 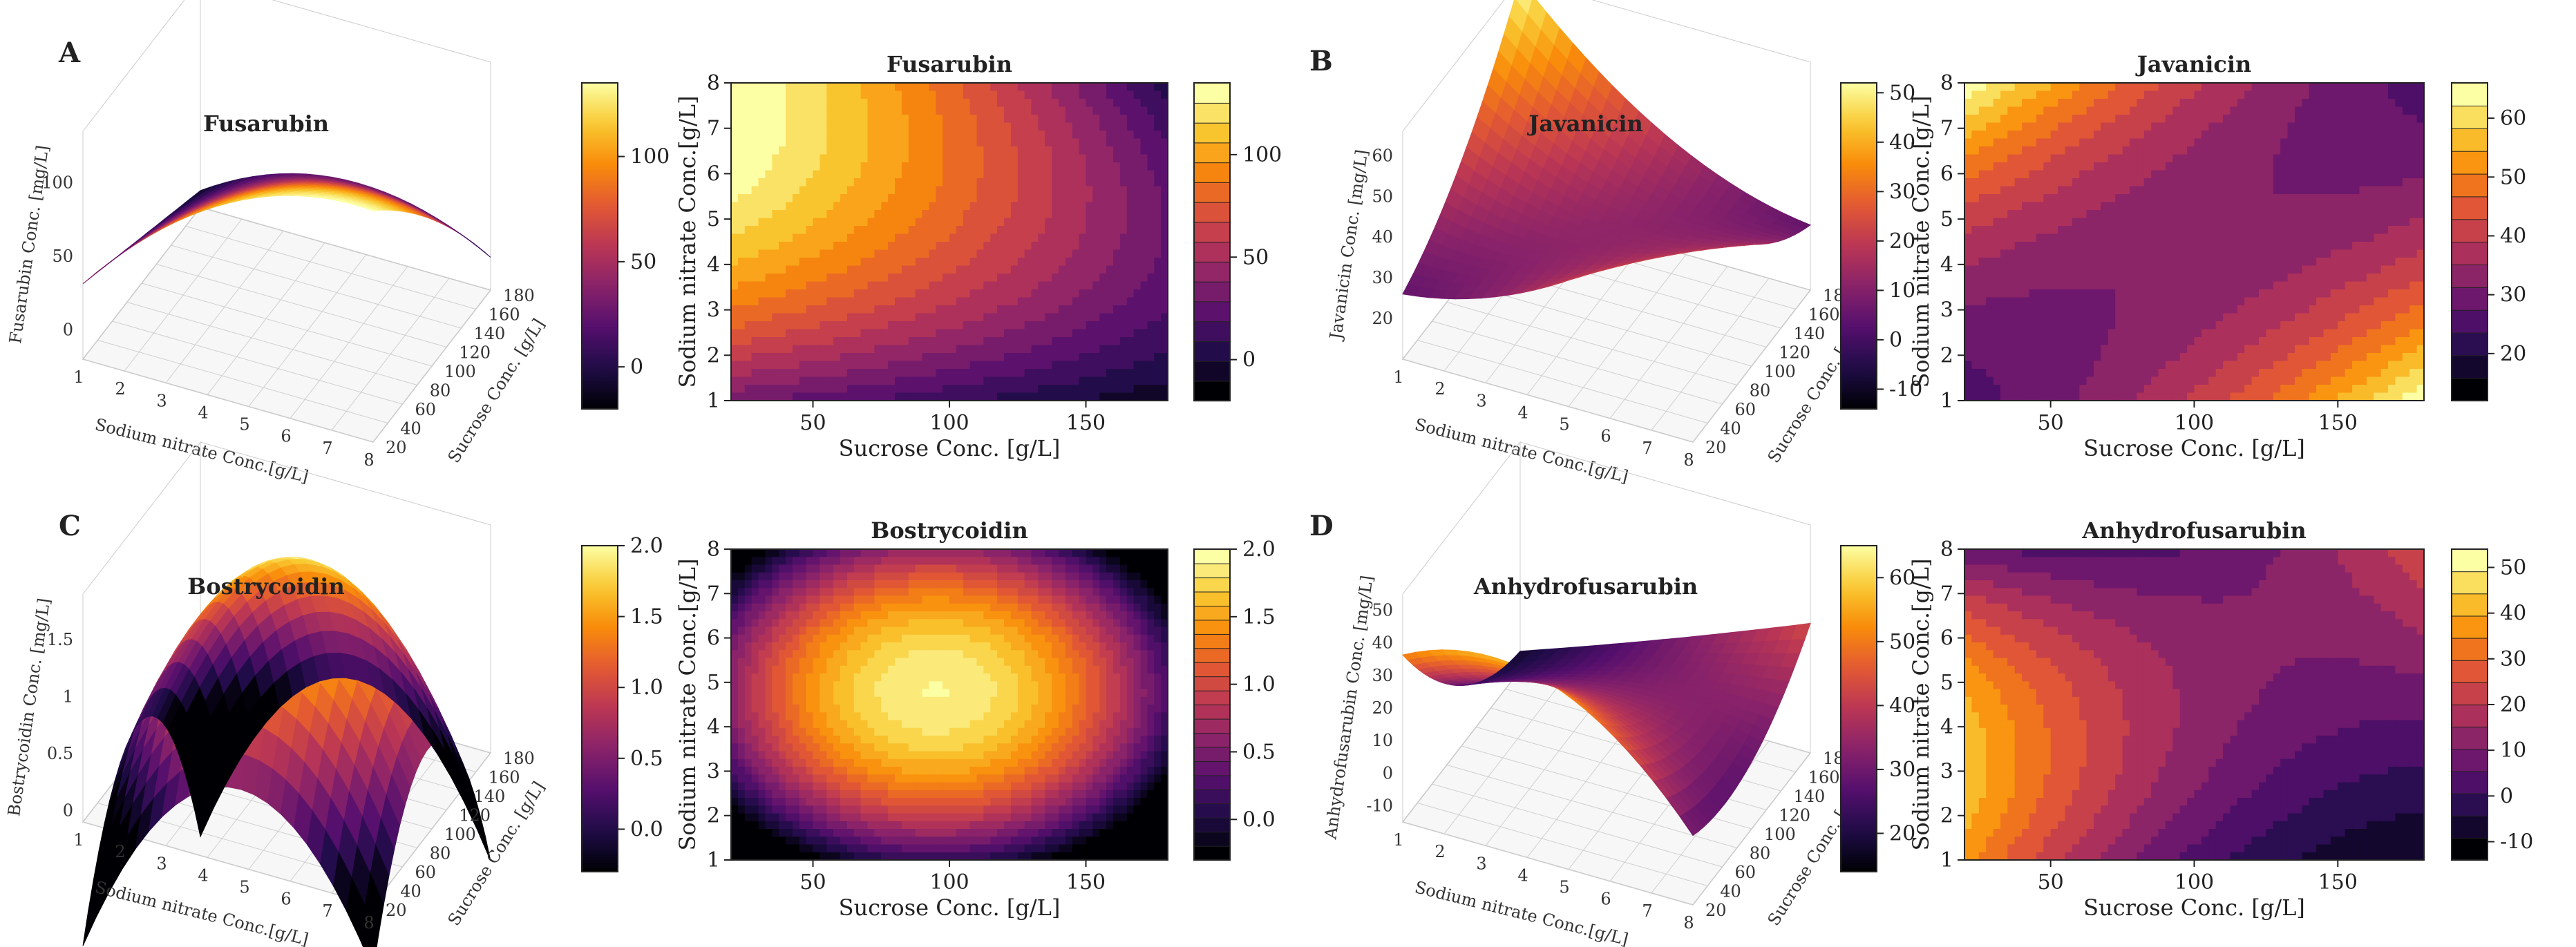 What do you see at coordinates (636, 367) in the screenshot?
I see `colorbar-tick-label: 0` at bounding box center [636, 367].